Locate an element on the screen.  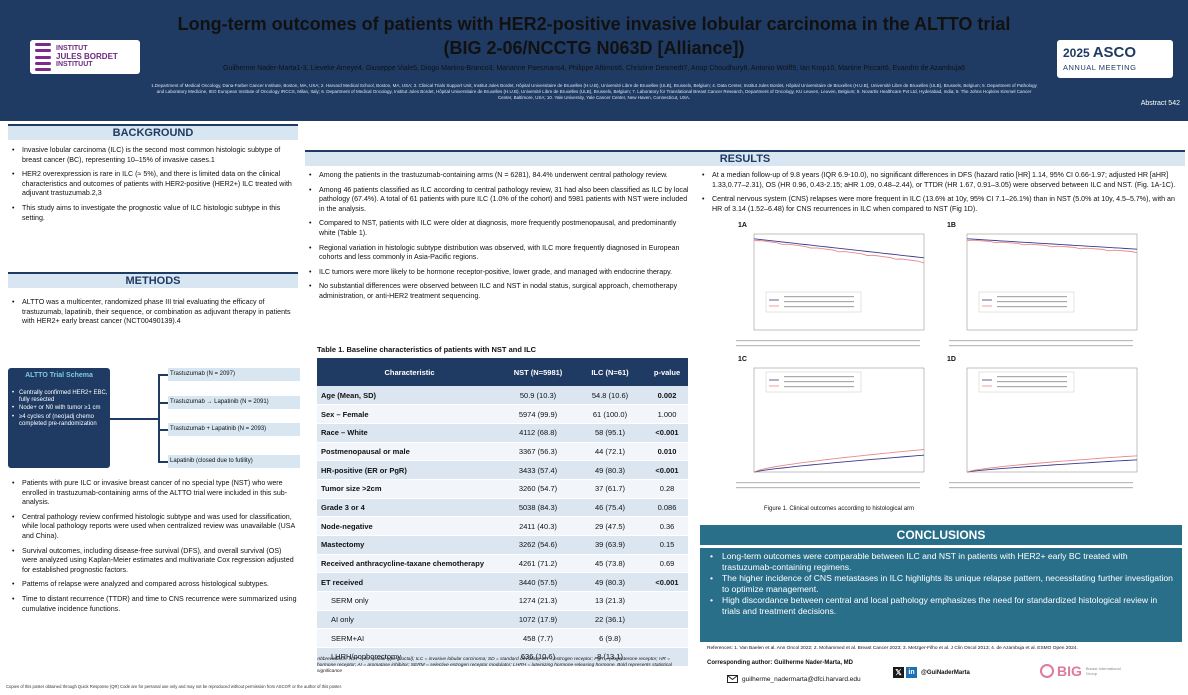
table-cell: 3262 (54.6) is located at coordinates (538, 545).